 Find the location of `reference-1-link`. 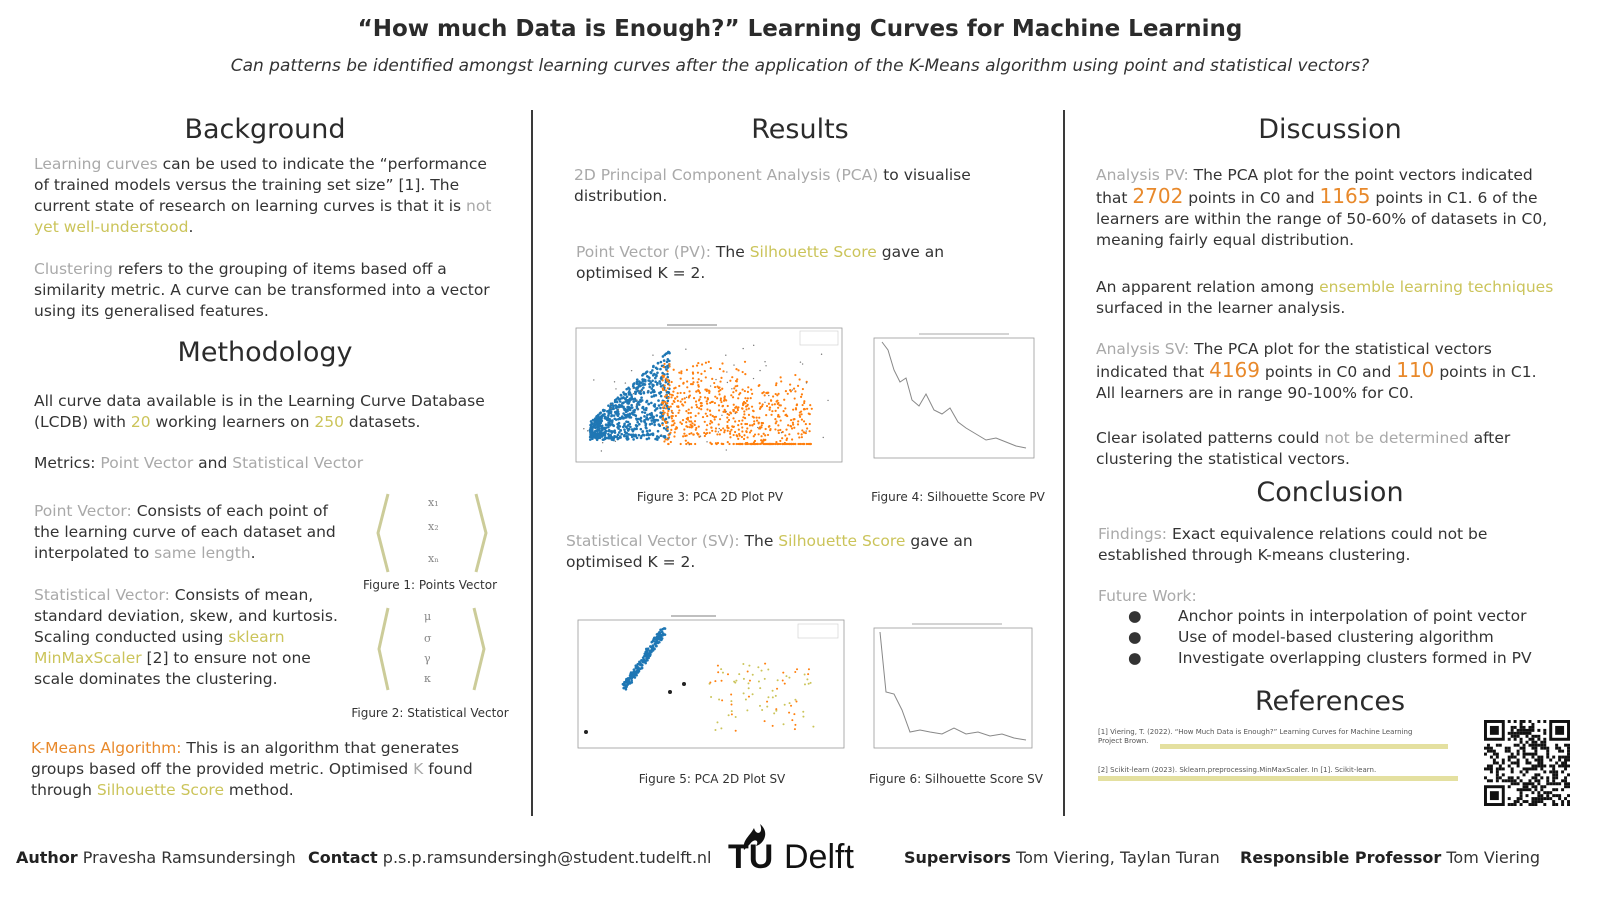

reference-1-link is located at coordinates (1304, 746).